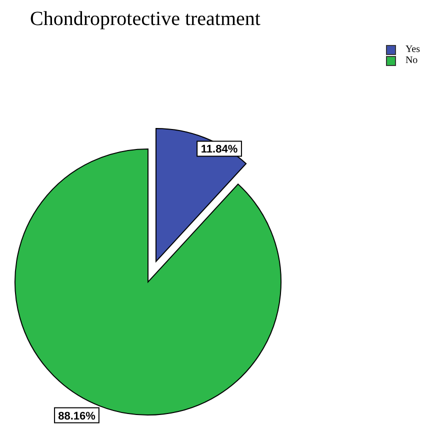 Image resolution: width=422 pixels, height=425 pixels. I want to click on legend-label: Yes, so click(412, 49).